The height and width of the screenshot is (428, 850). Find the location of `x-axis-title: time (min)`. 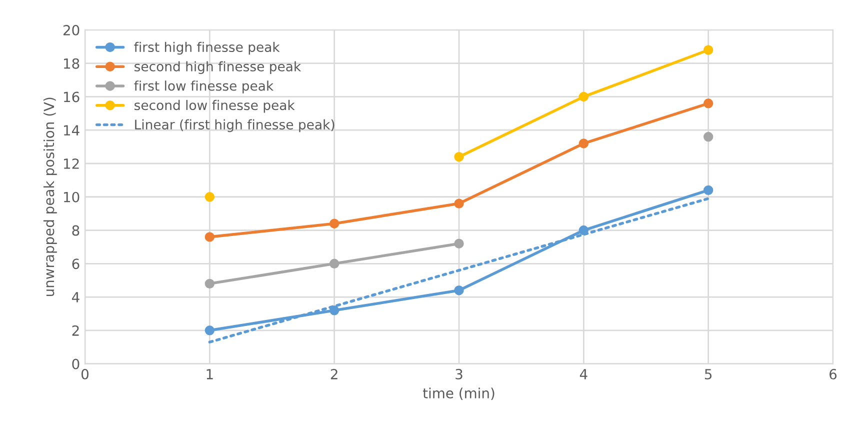

x-axis-title: time (min) is located at coordinates (458, 394).